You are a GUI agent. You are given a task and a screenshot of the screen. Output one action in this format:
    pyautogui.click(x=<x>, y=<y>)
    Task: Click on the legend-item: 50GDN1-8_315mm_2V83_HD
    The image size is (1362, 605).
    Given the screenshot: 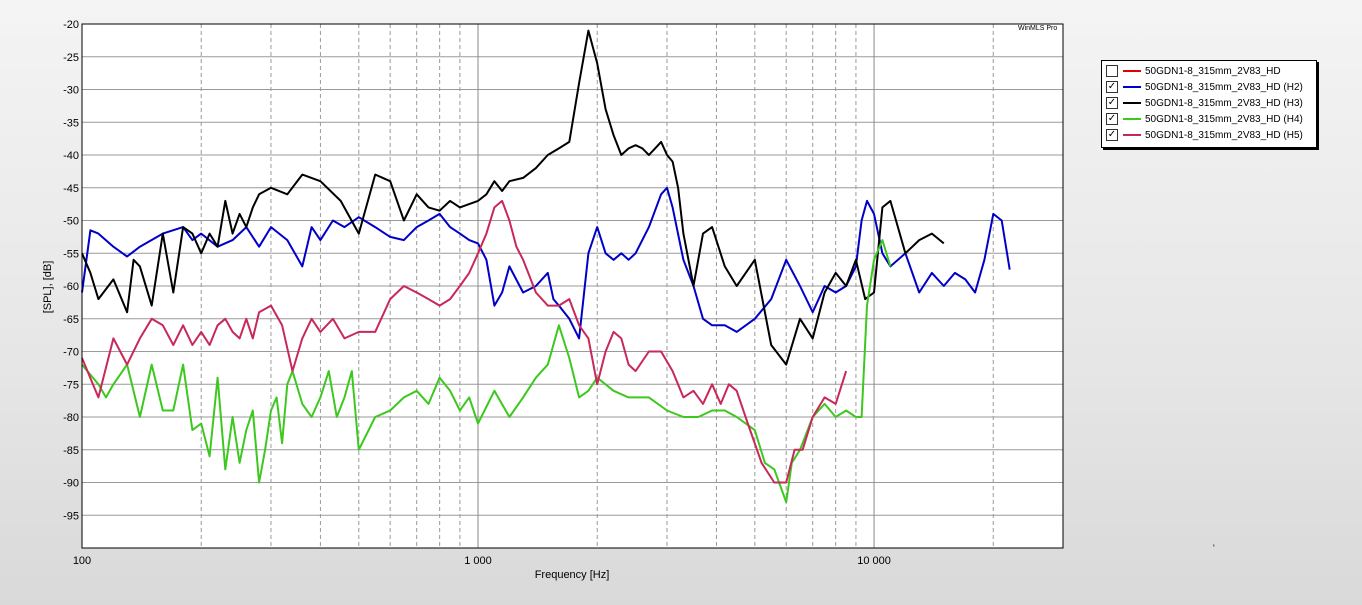 What is the action you would take?
    pyautogui.click(x=1193, y=71)
    